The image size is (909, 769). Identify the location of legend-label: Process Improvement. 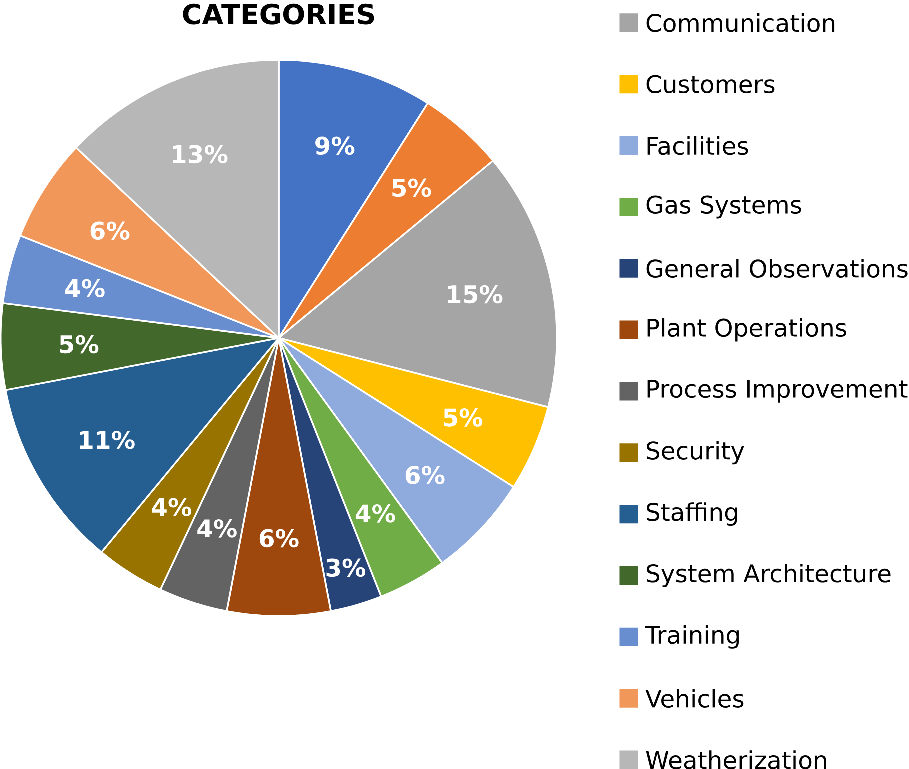
(778, 391).